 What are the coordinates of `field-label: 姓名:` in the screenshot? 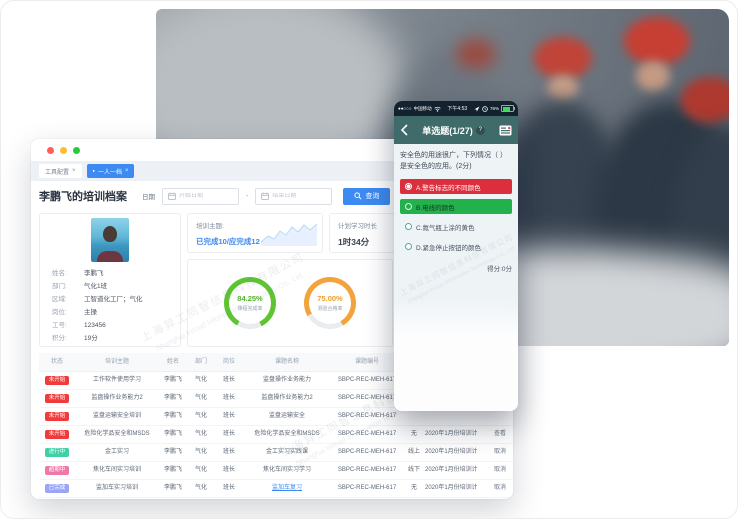 It's located at (59, 273).